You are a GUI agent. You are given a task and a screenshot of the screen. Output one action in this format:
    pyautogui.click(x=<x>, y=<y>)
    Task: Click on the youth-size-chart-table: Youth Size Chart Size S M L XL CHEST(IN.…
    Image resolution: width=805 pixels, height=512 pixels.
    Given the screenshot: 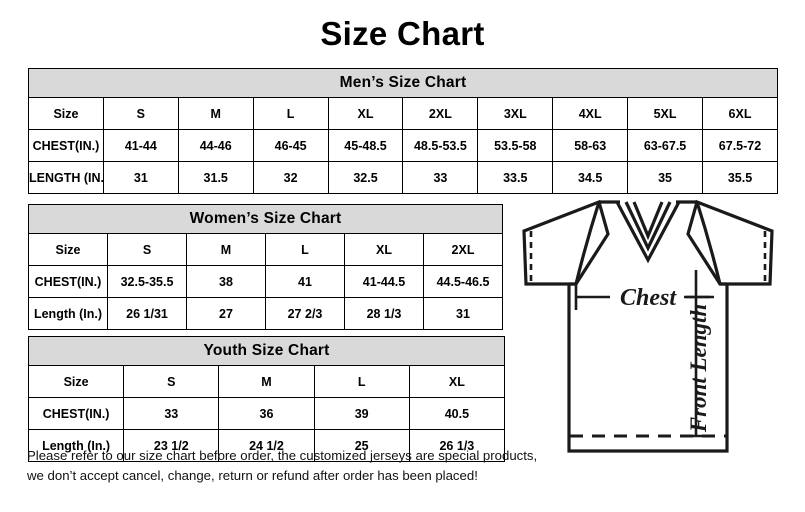 What is the action you would take?
    pyautogui.click(x=266, y=399)
    